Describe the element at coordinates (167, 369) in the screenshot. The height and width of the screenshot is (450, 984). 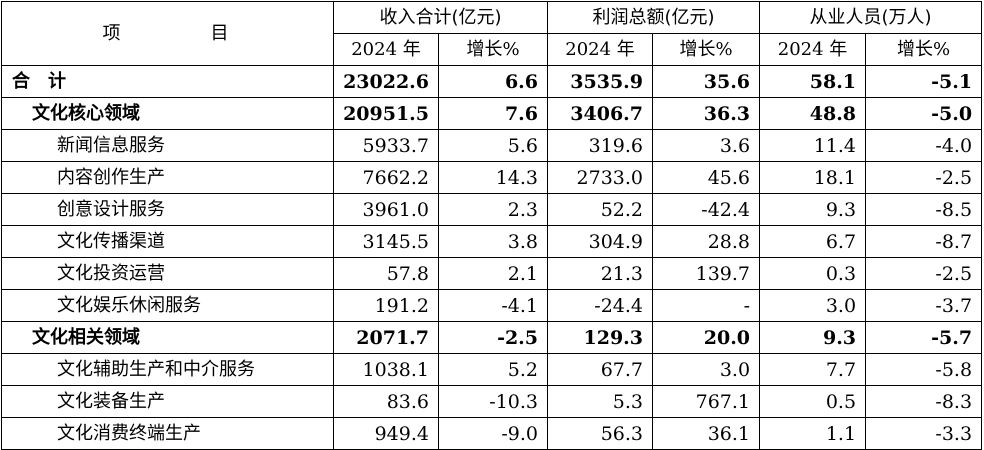
I see `row-label: 文化辅助生产和中介服务` at that location.